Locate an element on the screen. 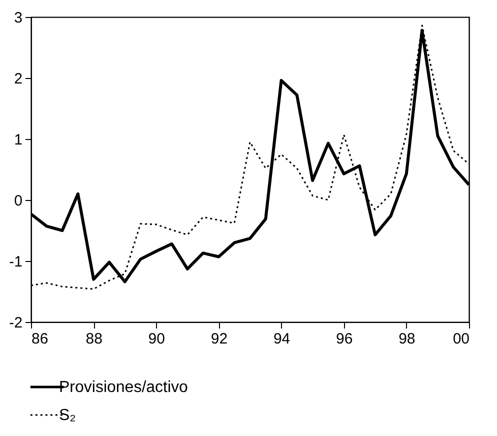 This screenshot has width=497, height=436. x-tick-label: 90 is located at coordinates (156, 339).